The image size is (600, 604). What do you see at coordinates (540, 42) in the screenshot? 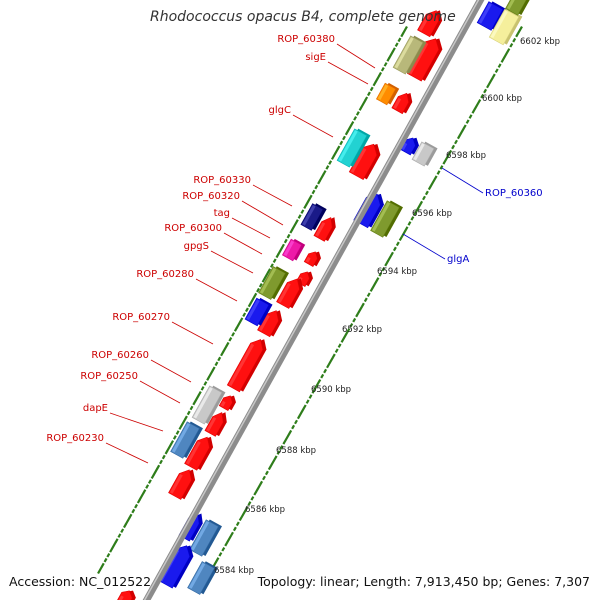
I see `scale-label: 6602 kbp` at bounding box center [540, 42].